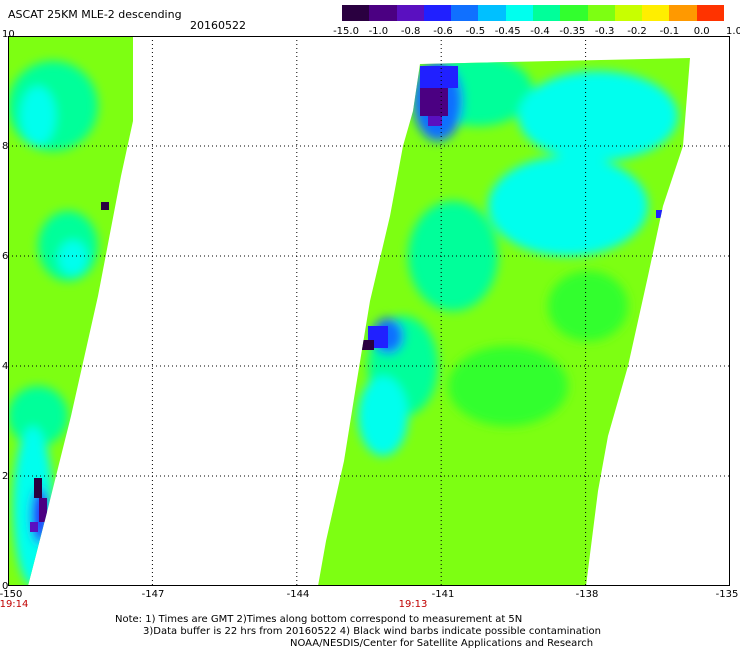 The image size is (740, 650). Describe the element at coordinates (443, 594) in the screenshot. I see `x-tick-141w: -141` at that location.